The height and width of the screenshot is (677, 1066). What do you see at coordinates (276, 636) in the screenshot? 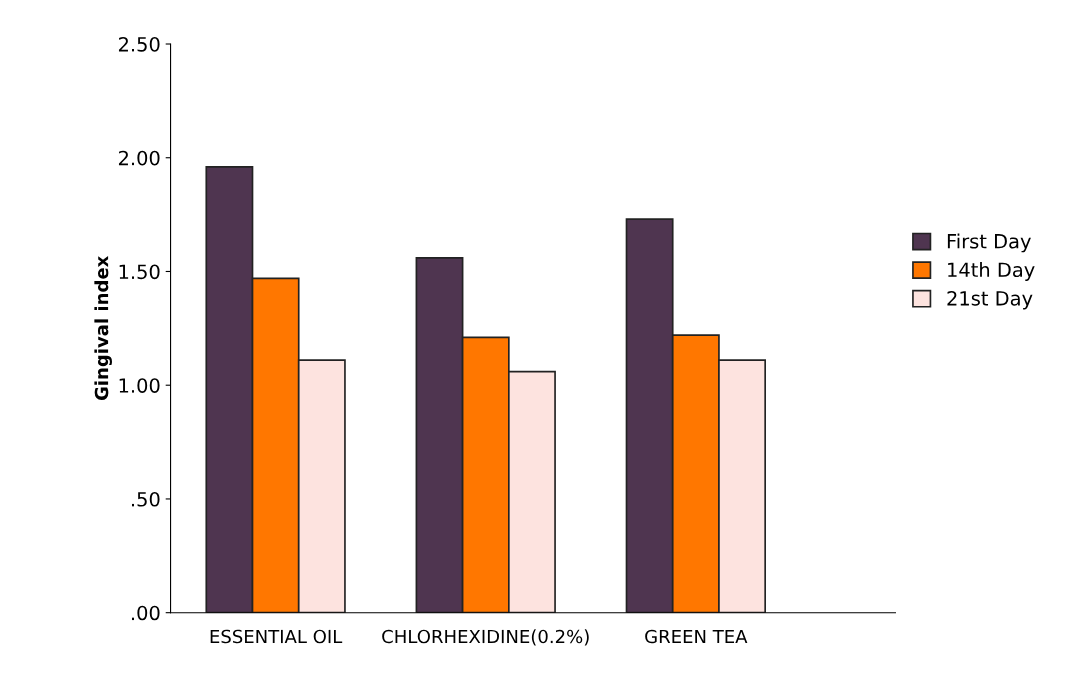
I see `x-tick-label: ESSENTIAL OIL` at bounding box center [276, 636].